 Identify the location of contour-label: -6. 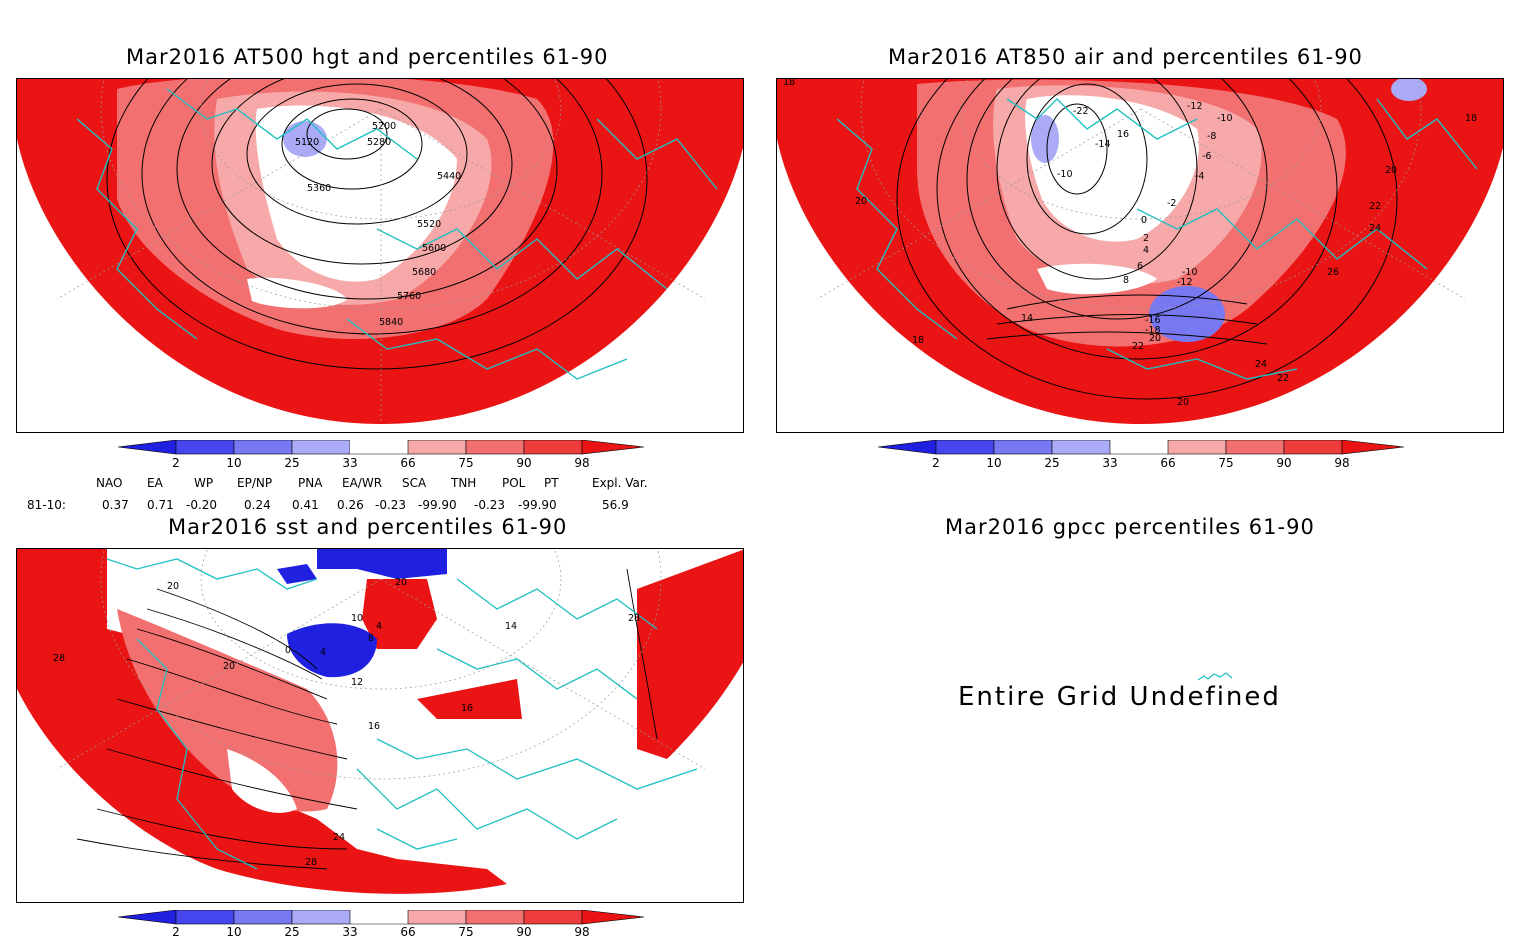
(1206, 156).